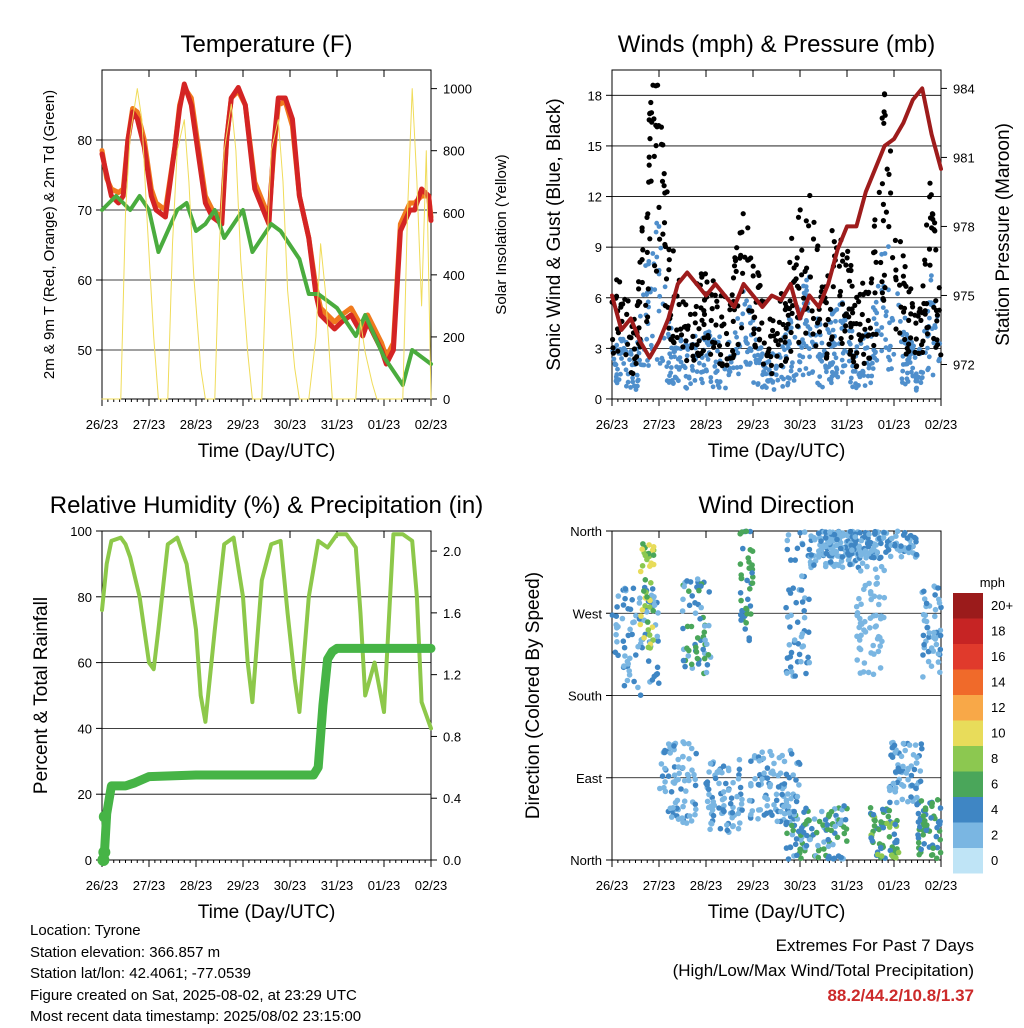 The width and height of the screenshot is (1024, 1028). Describe the element at coordinates (800, 885) in the screenshot. I see `direction-xtick-label: 30/23` at that location.